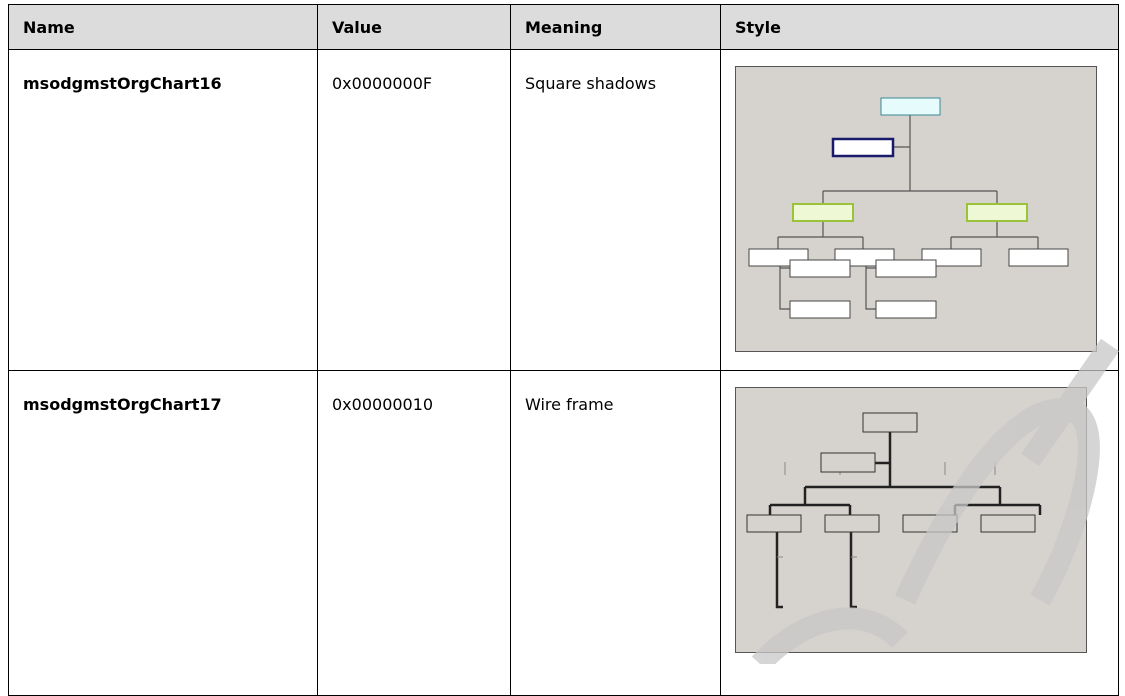 The height and width of the screenshot is (696, 1125). What do you see at coordinates (615, 27) in the screenshot?
I see `header-cell: Meaning` at bounding box center [615, 27].